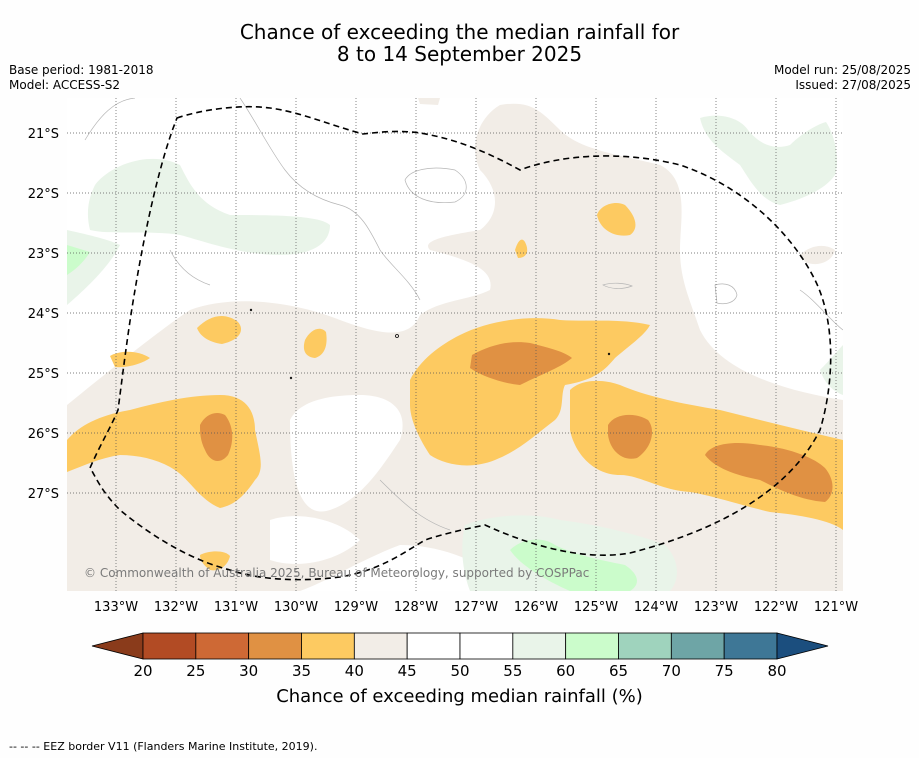 This screenshot has height=758, width=919. What do you see at coordinates (769, 472) in the screenshot?
I see `region-30-35-se2` at bounding box center [769, 472].